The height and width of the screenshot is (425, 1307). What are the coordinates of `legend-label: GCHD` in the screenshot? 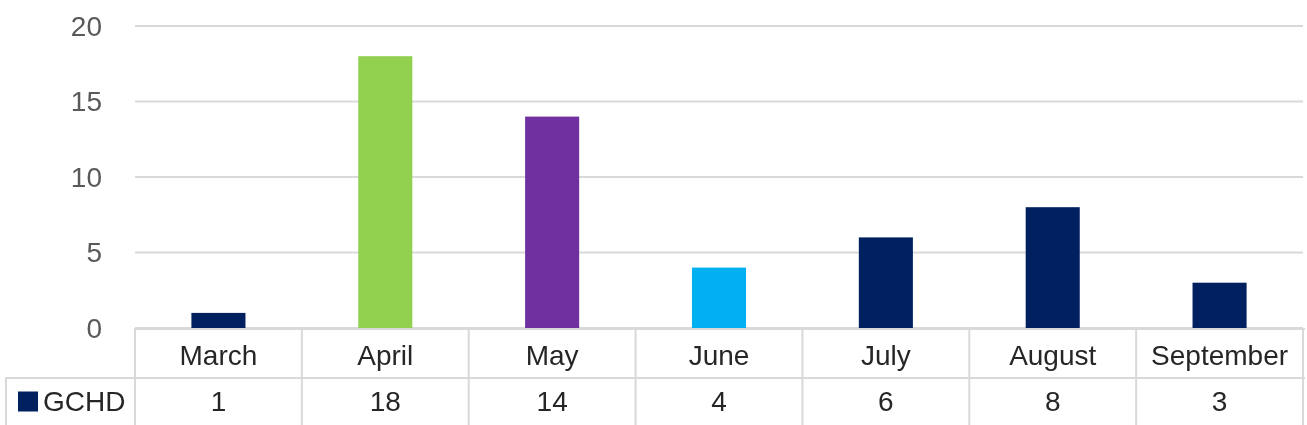 It's located at (84, 401).